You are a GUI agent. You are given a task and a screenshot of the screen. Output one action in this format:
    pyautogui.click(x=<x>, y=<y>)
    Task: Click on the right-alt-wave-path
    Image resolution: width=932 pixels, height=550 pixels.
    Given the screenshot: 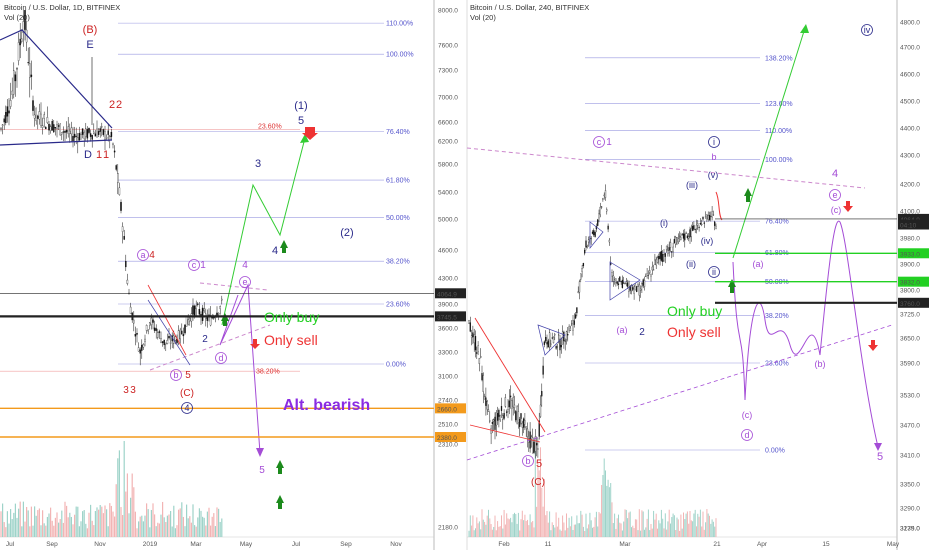 What is the action you would take?
    pyautogui.click(x=805, y=334)
    